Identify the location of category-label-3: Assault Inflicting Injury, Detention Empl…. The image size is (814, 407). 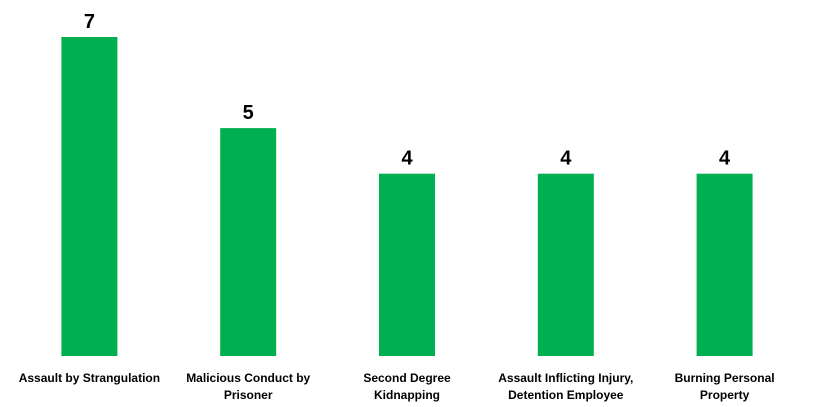
(565, 386).